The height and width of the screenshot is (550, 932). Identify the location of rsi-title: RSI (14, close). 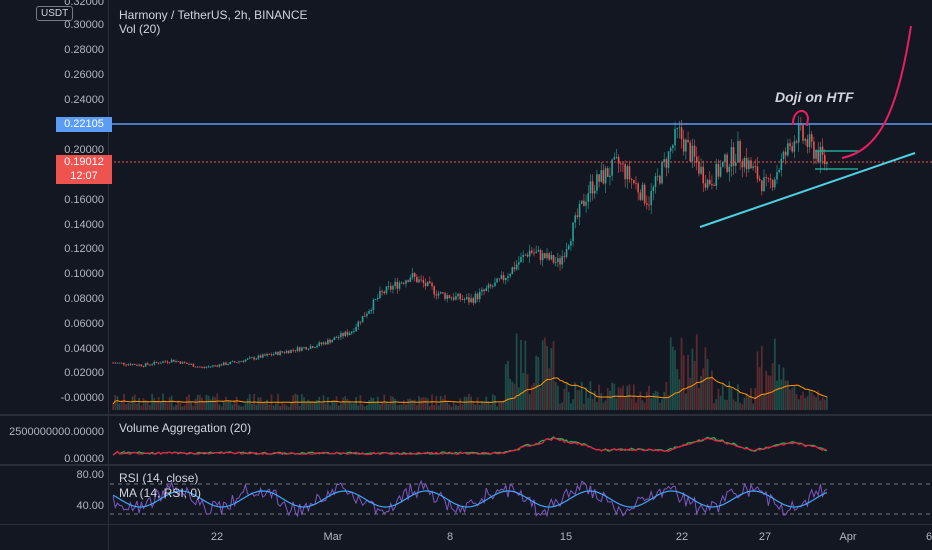
(159, 478).